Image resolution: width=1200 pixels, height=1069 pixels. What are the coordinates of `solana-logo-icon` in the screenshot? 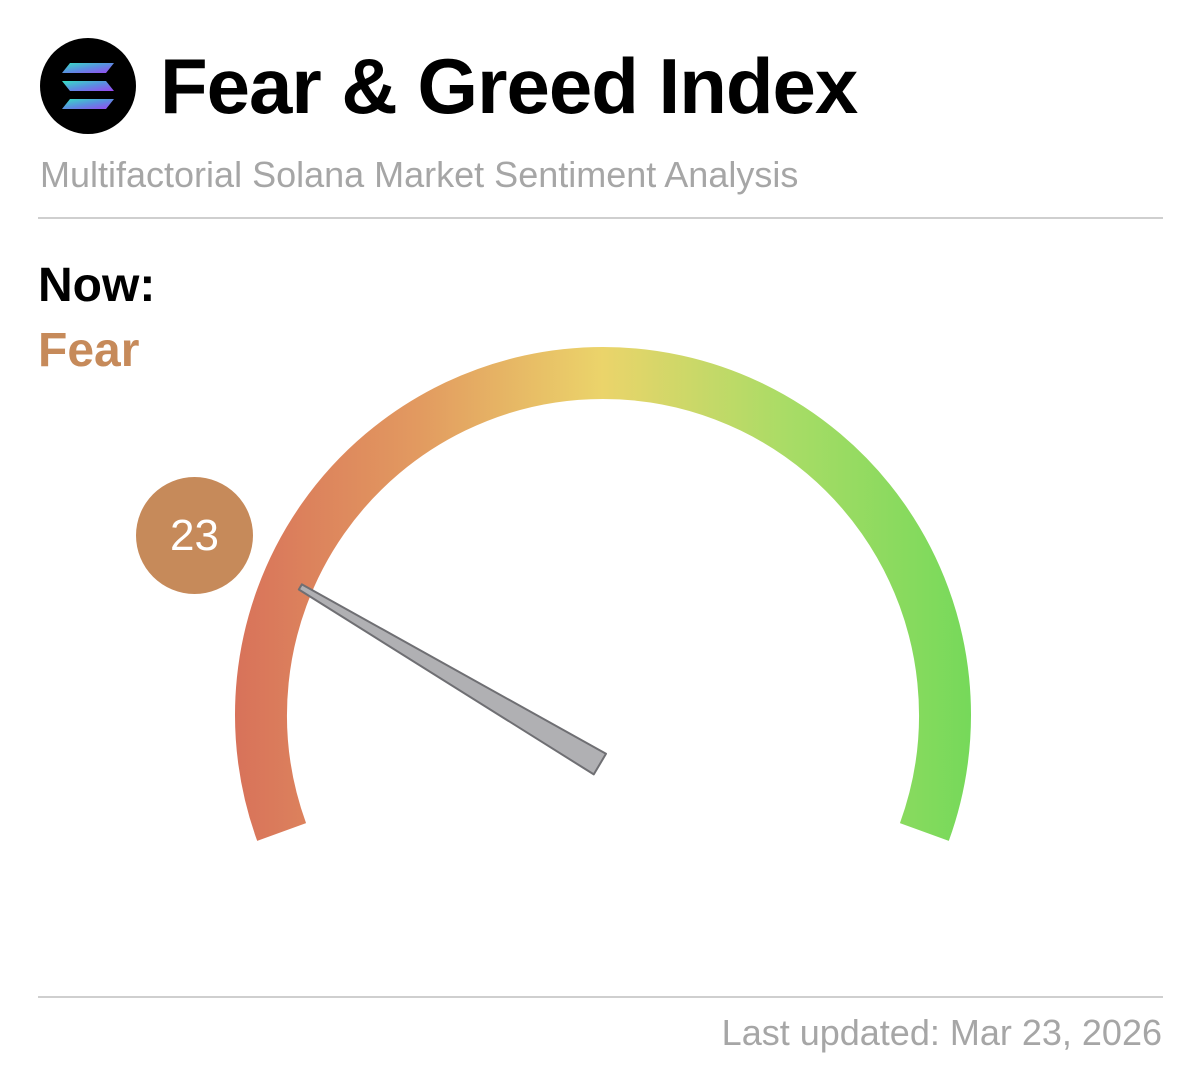 It's located at (88, 86).